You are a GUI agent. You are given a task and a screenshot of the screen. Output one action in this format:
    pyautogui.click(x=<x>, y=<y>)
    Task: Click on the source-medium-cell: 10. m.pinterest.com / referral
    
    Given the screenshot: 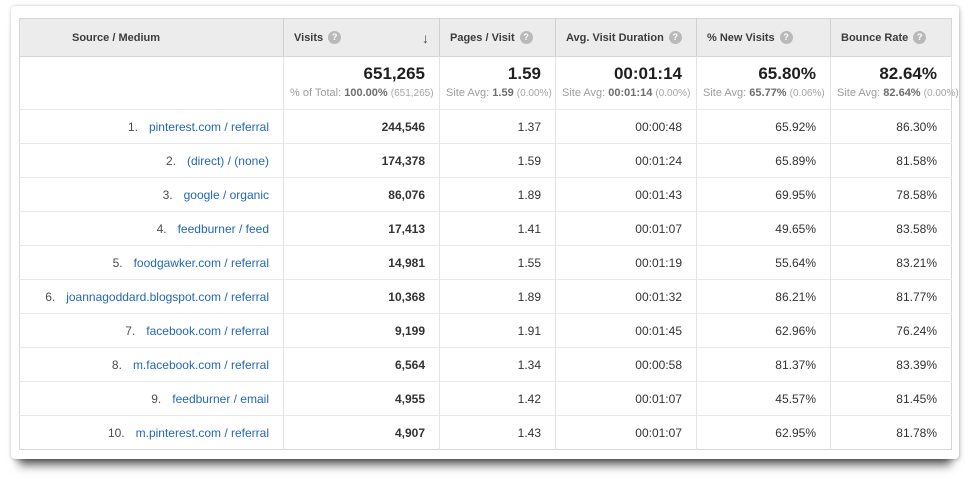 What is the action you would take?
    pyautogui.click(x=151, y=432)
    